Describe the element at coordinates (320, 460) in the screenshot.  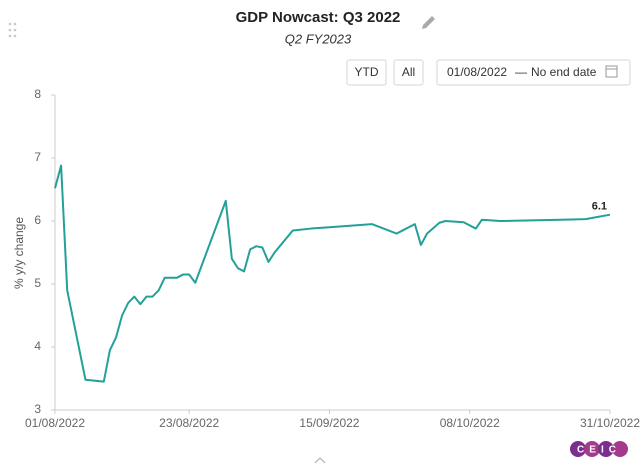
I see `collapse-caret` at that location.